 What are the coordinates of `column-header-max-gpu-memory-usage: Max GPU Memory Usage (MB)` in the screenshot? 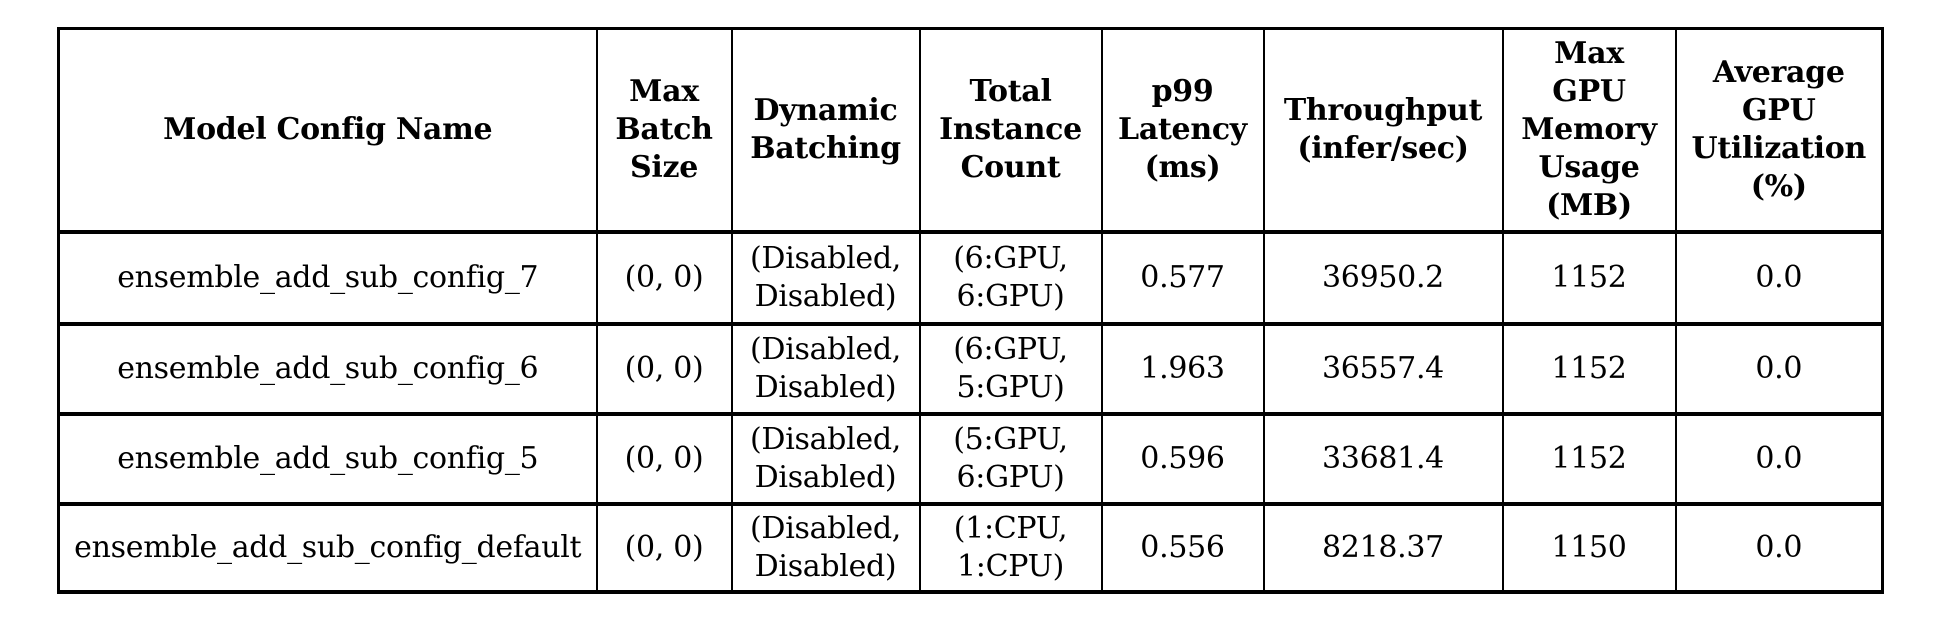 It's located at (1589, 130).